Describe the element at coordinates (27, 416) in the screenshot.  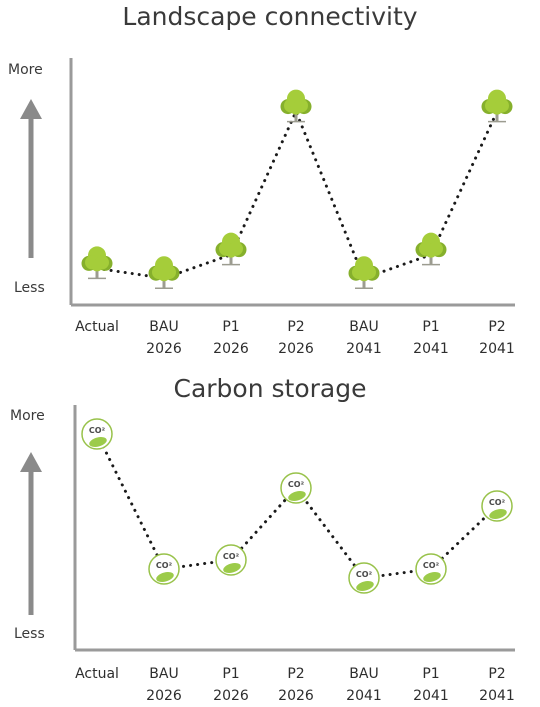
I see `y-more-label-carbon: More` at that location.